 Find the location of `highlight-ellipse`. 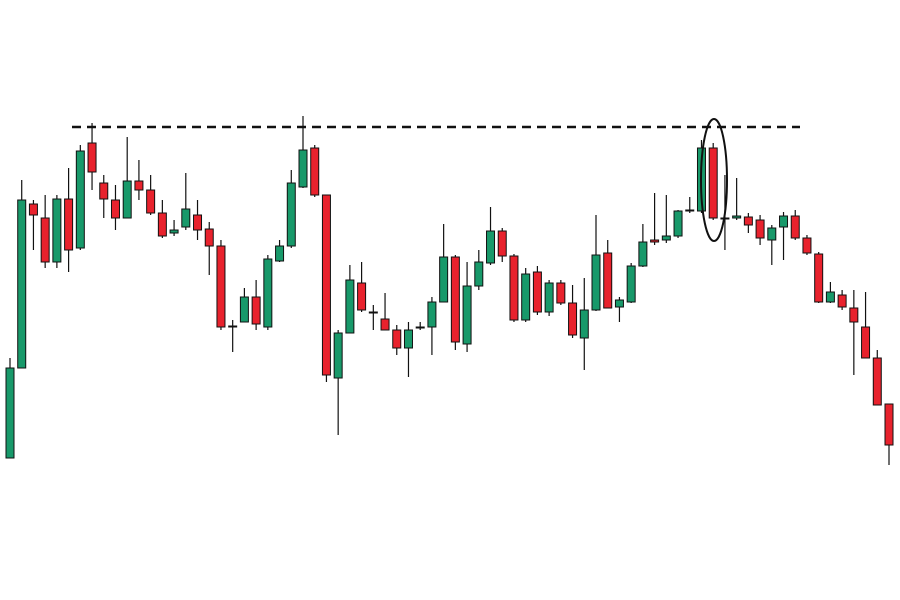

highlight-ellipse is located at coordinates (714, 180).